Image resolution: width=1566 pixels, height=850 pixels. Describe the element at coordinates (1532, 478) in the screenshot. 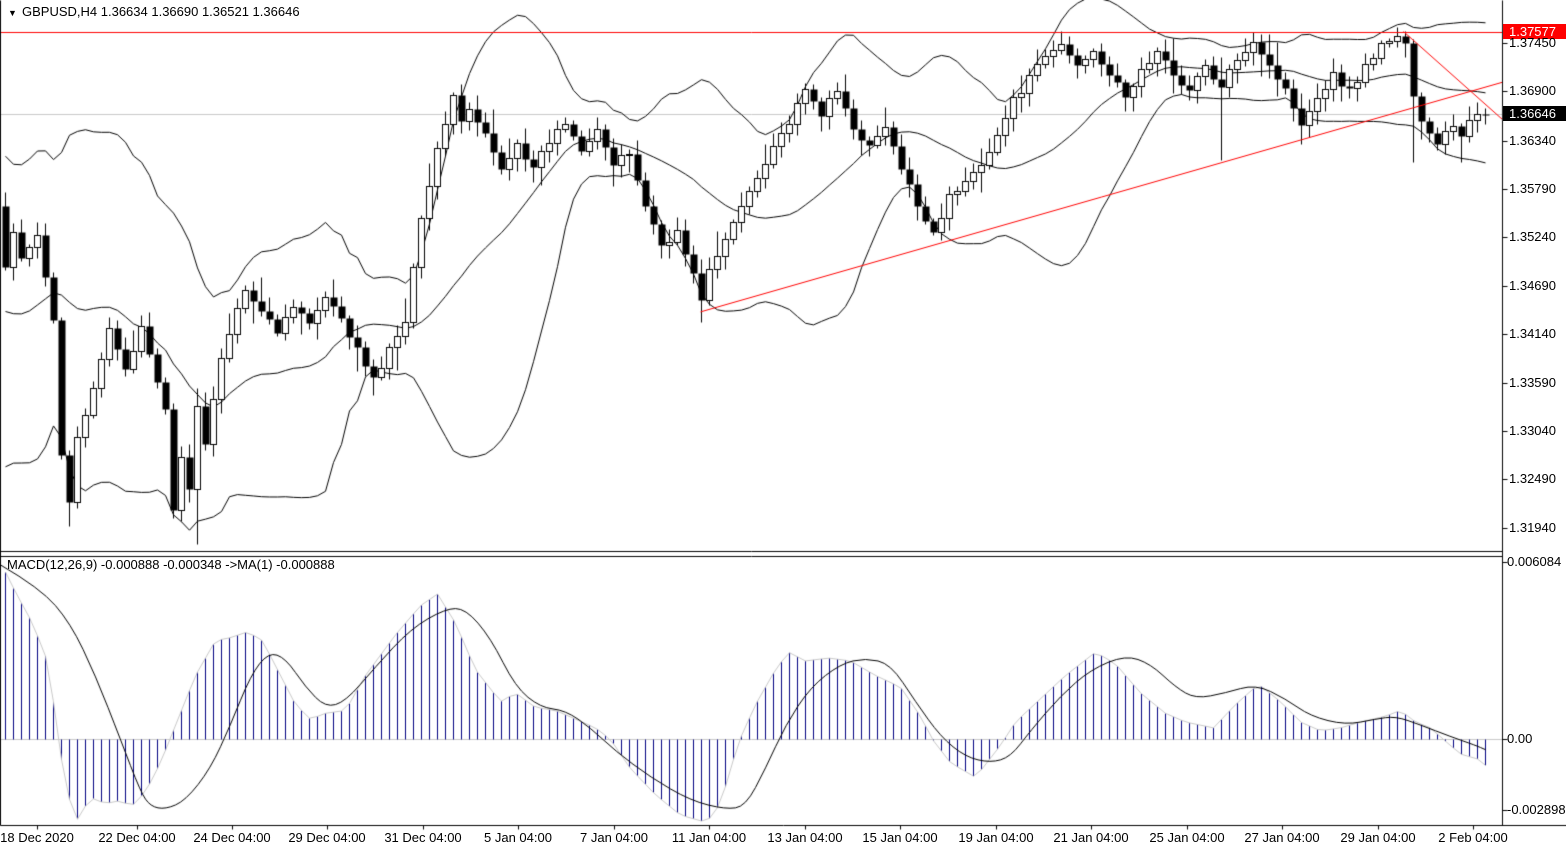

I see `price-tick-label: 1.32490` at that location.